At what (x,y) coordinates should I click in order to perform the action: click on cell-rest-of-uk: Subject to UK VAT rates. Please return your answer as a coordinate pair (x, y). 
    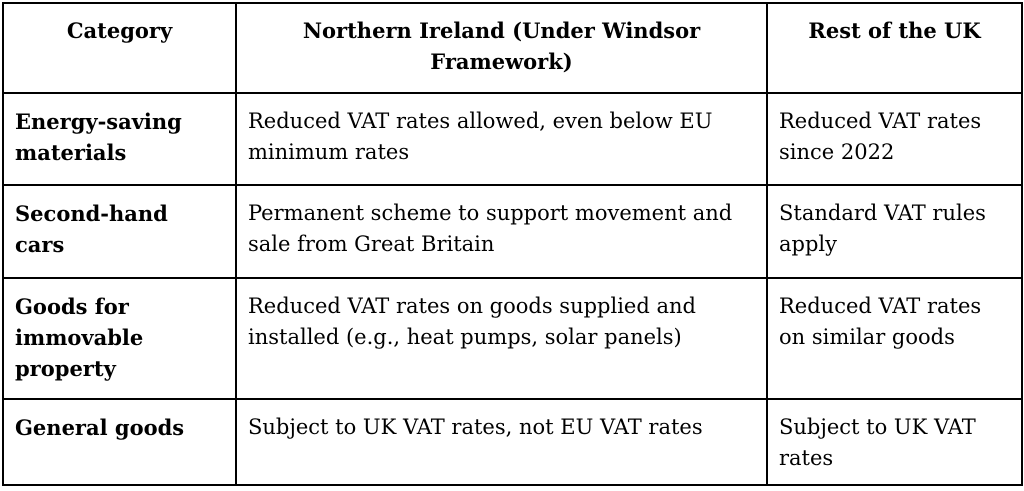
    Looking at the image, I should click on (894, 442).